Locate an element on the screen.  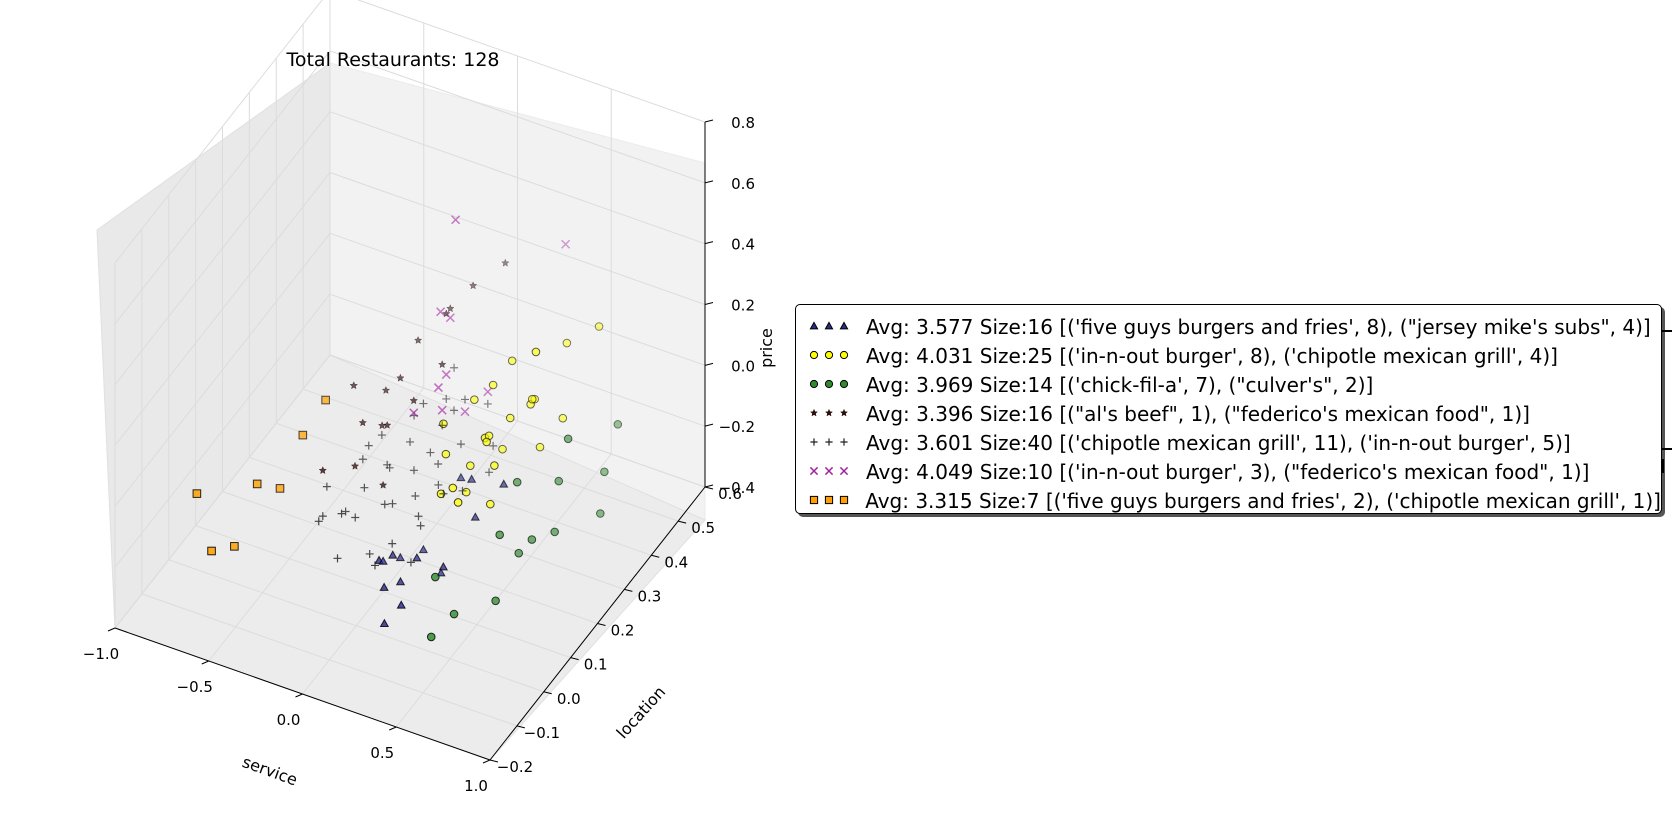
y-tick-label: −0.1 is located at coordinates (542, 733).